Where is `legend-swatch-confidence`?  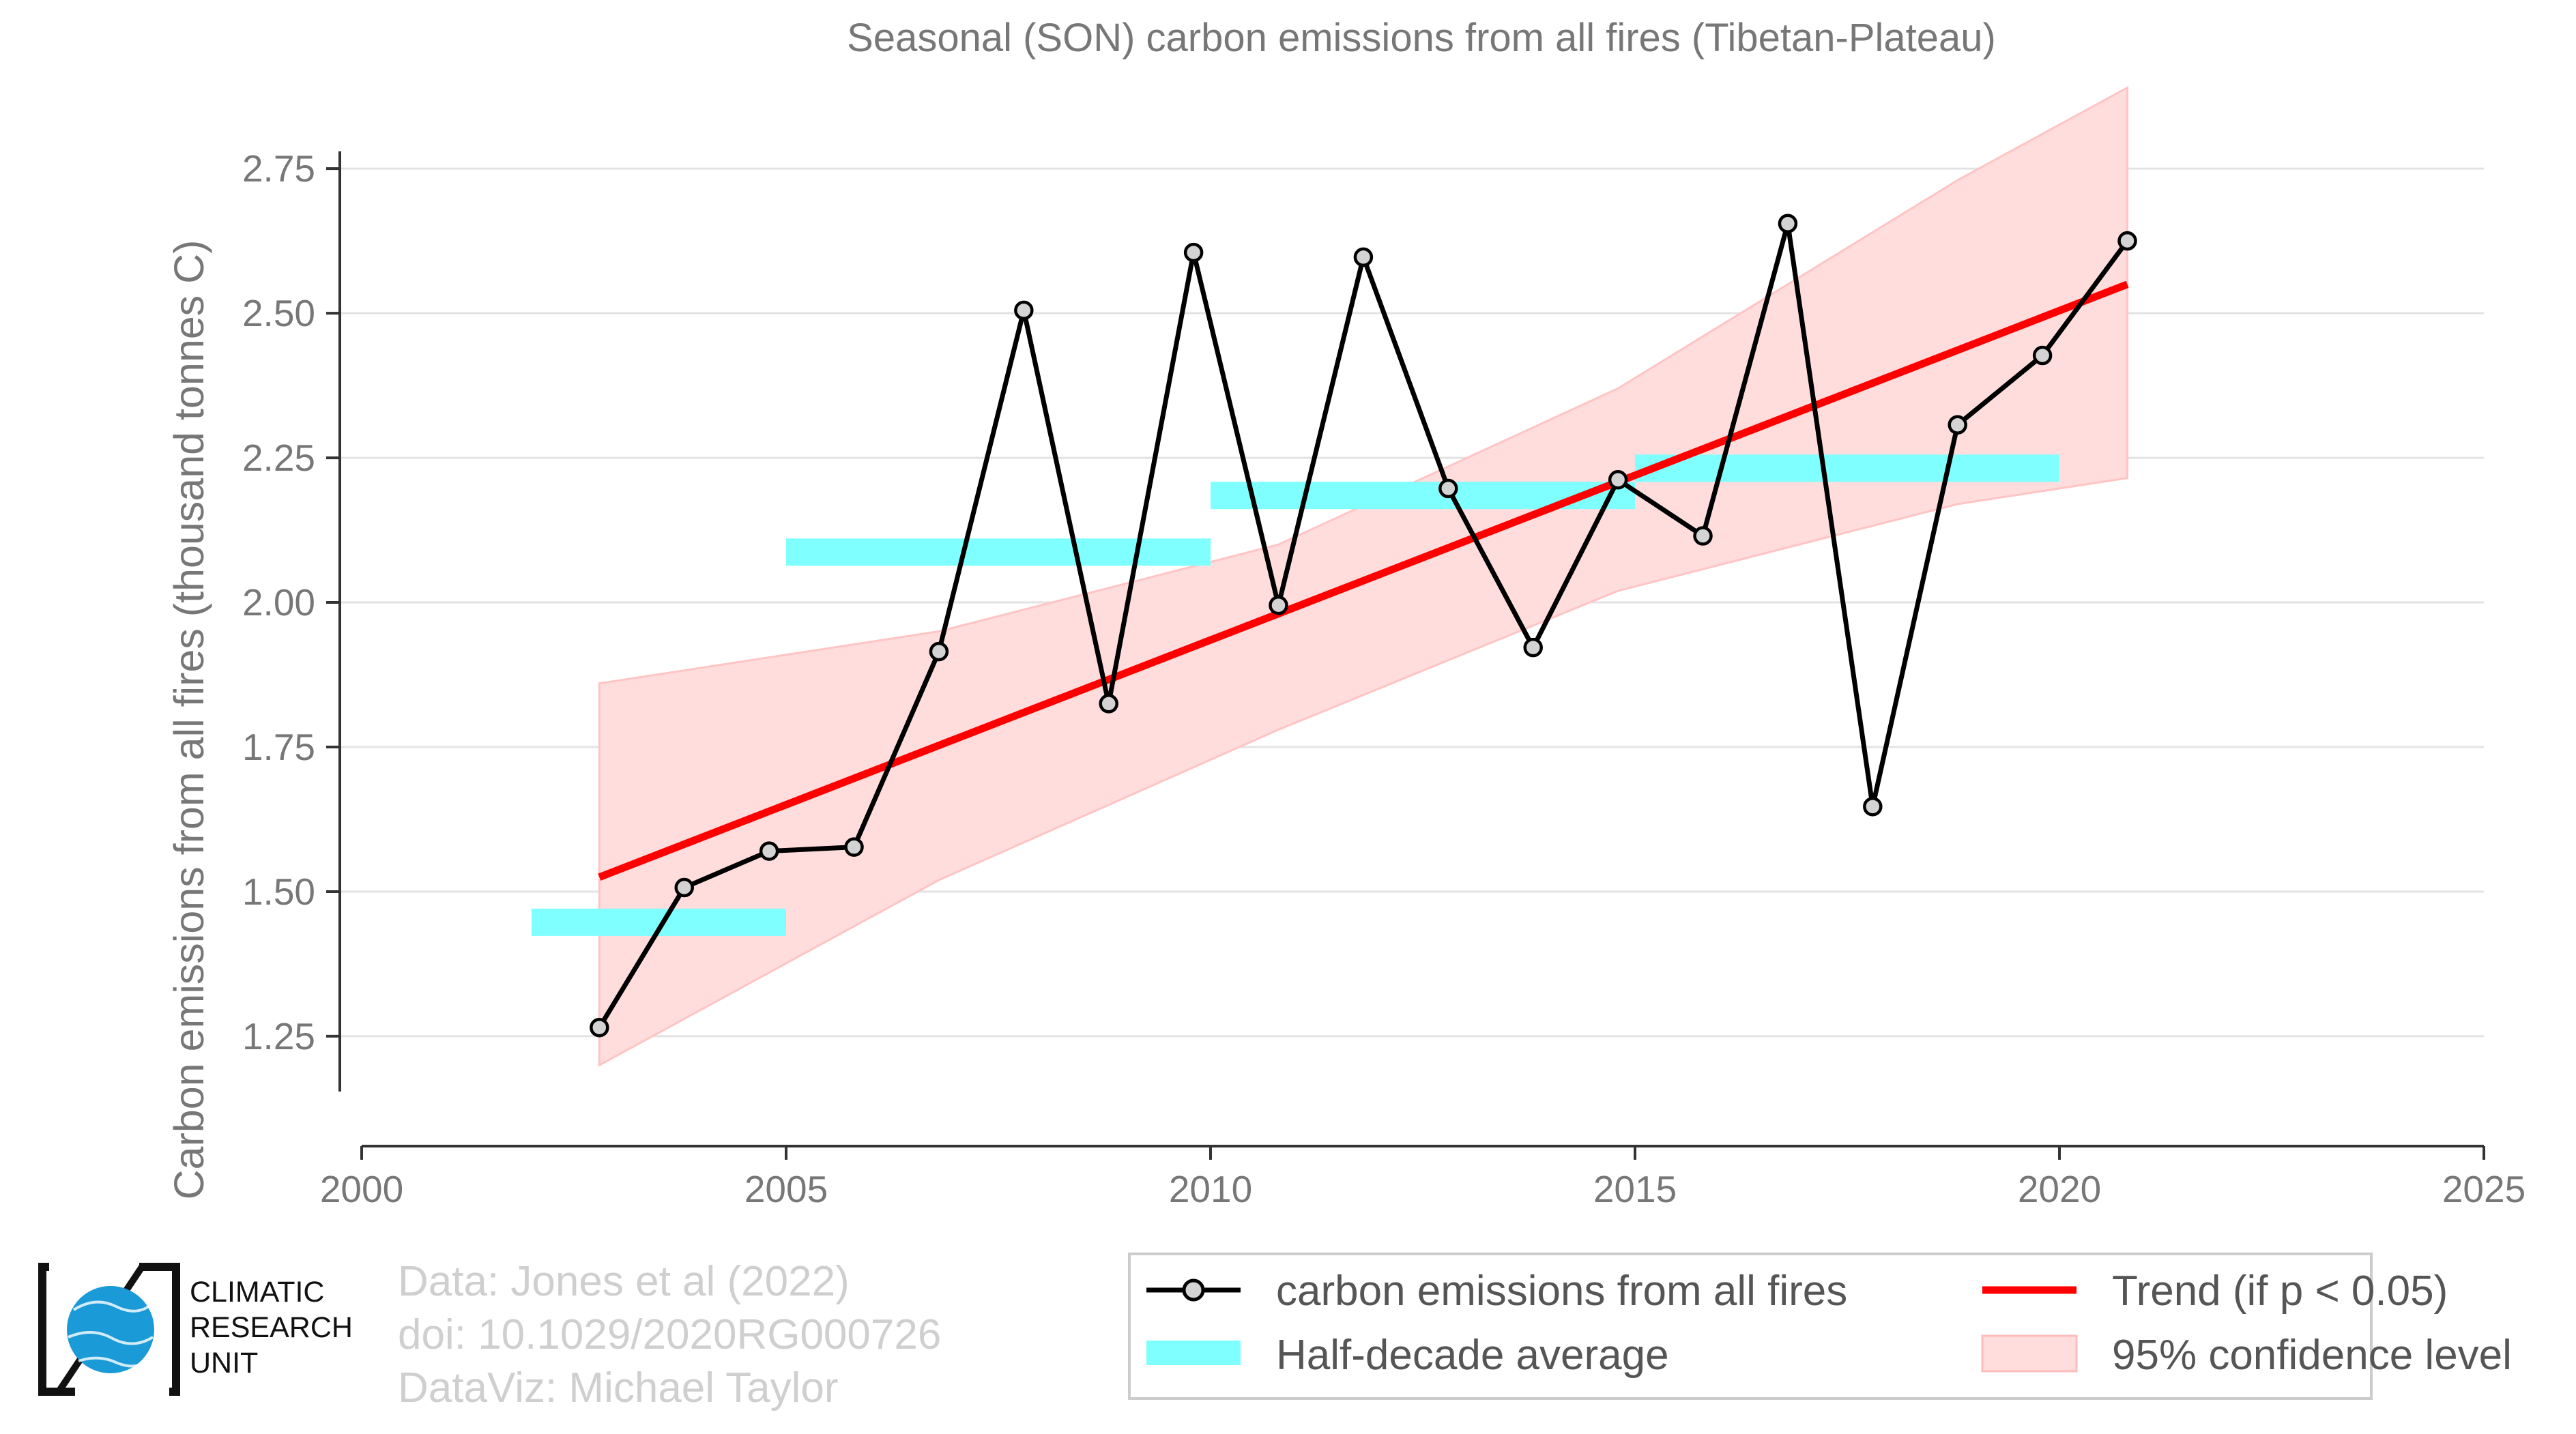
legend-swatch-confidence is located at coordinates (2029, 1353).